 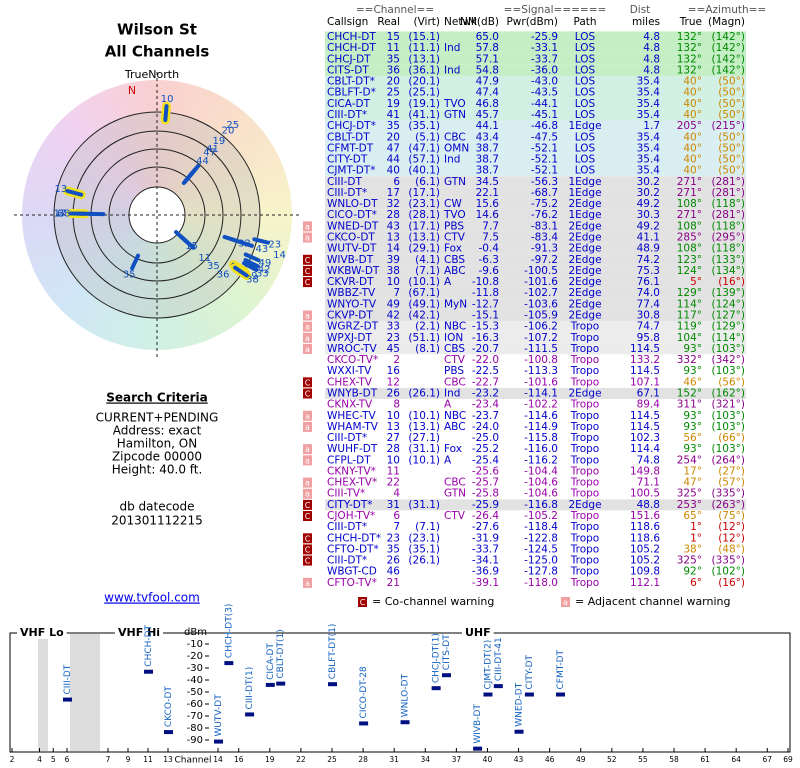 What do you see at coordinates (728, 360) in the screenshot?
I see `table-cell: (342°)` at bounding box center [728, 360].